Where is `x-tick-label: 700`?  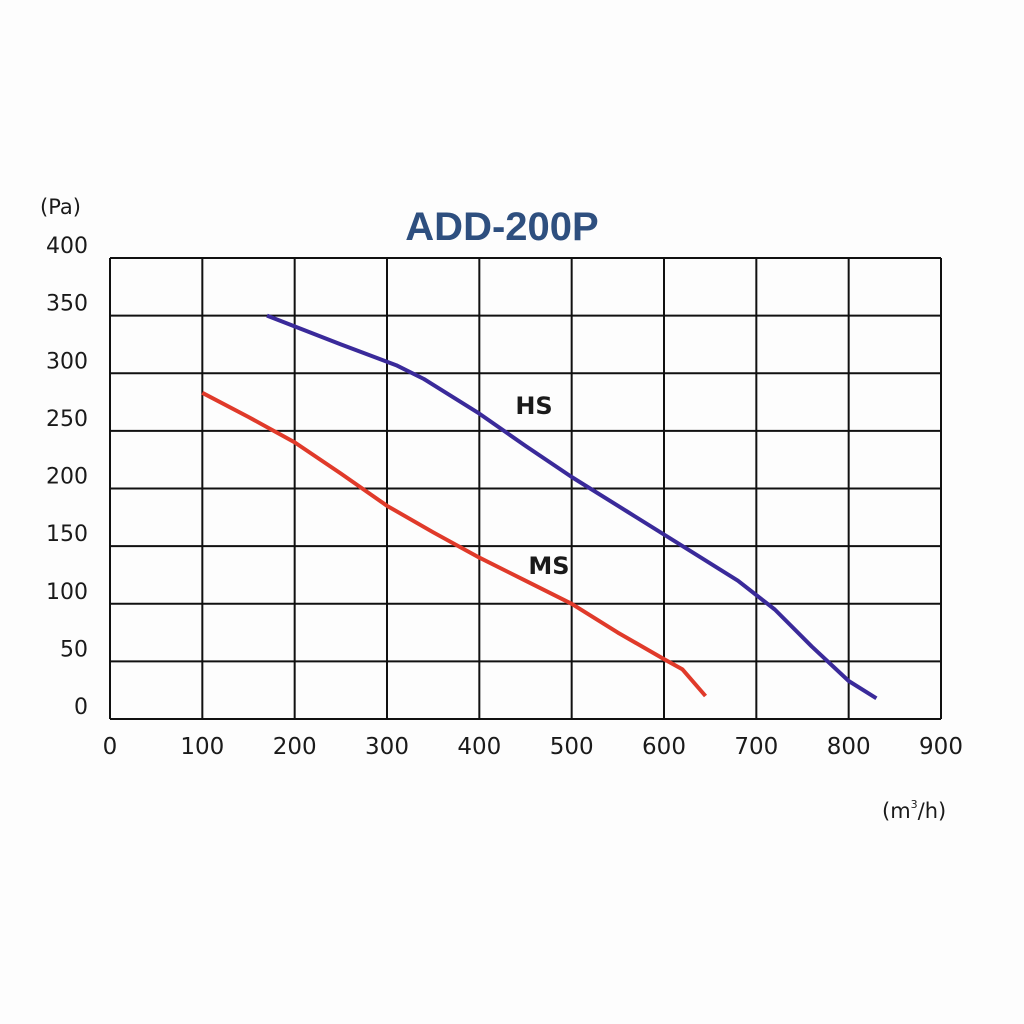
x-tick-label: 700 is located at coordinates (756, 747).